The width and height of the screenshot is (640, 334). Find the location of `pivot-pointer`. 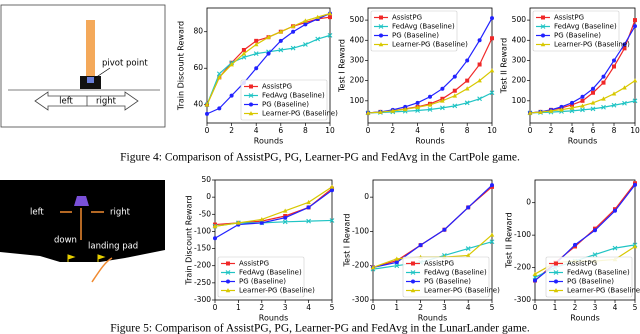

pivot-pointer is located at coordinates (102, 73).